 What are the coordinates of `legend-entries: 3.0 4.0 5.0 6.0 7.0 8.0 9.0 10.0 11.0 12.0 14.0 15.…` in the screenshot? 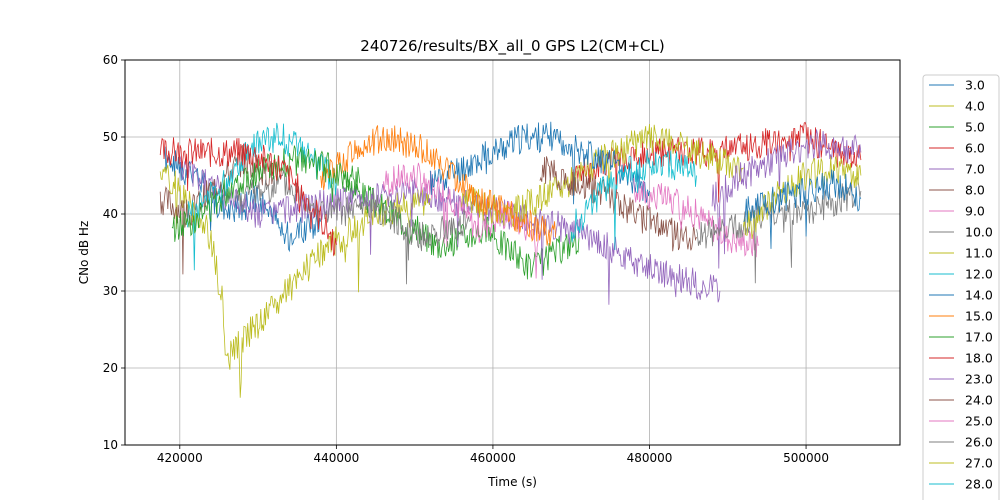 It's located at (961, 289).